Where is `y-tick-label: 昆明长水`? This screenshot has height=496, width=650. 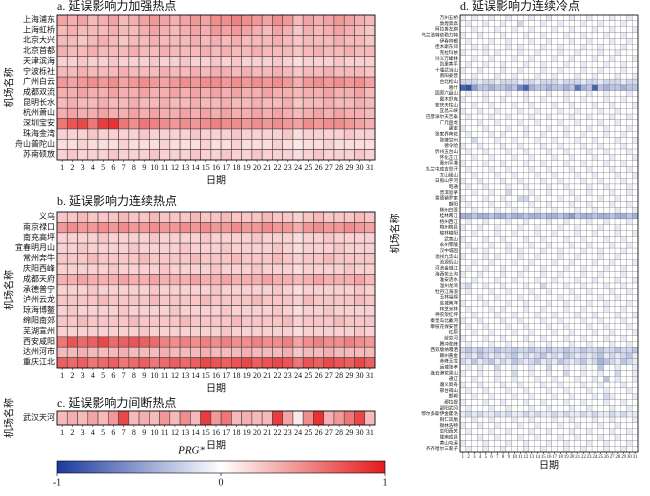 y-tick-label: 昆明长水 is located at coordinates (39, 102).